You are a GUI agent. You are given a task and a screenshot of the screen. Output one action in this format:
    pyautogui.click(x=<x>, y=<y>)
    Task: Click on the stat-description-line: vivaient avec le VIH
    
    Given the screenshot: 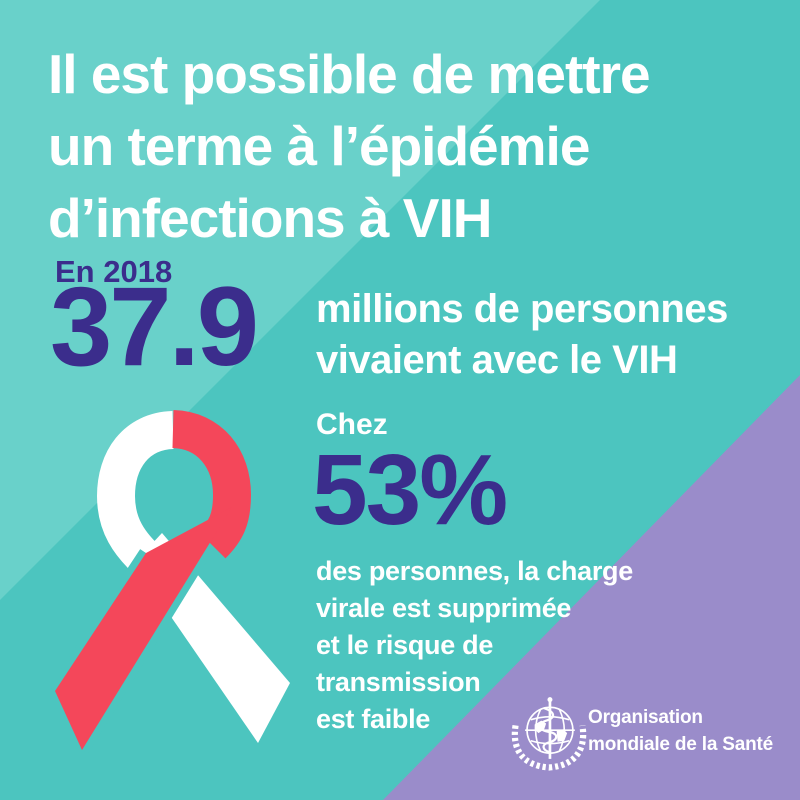 What is the action you would take?
    pyautogui.click(x=497, y=360)
    